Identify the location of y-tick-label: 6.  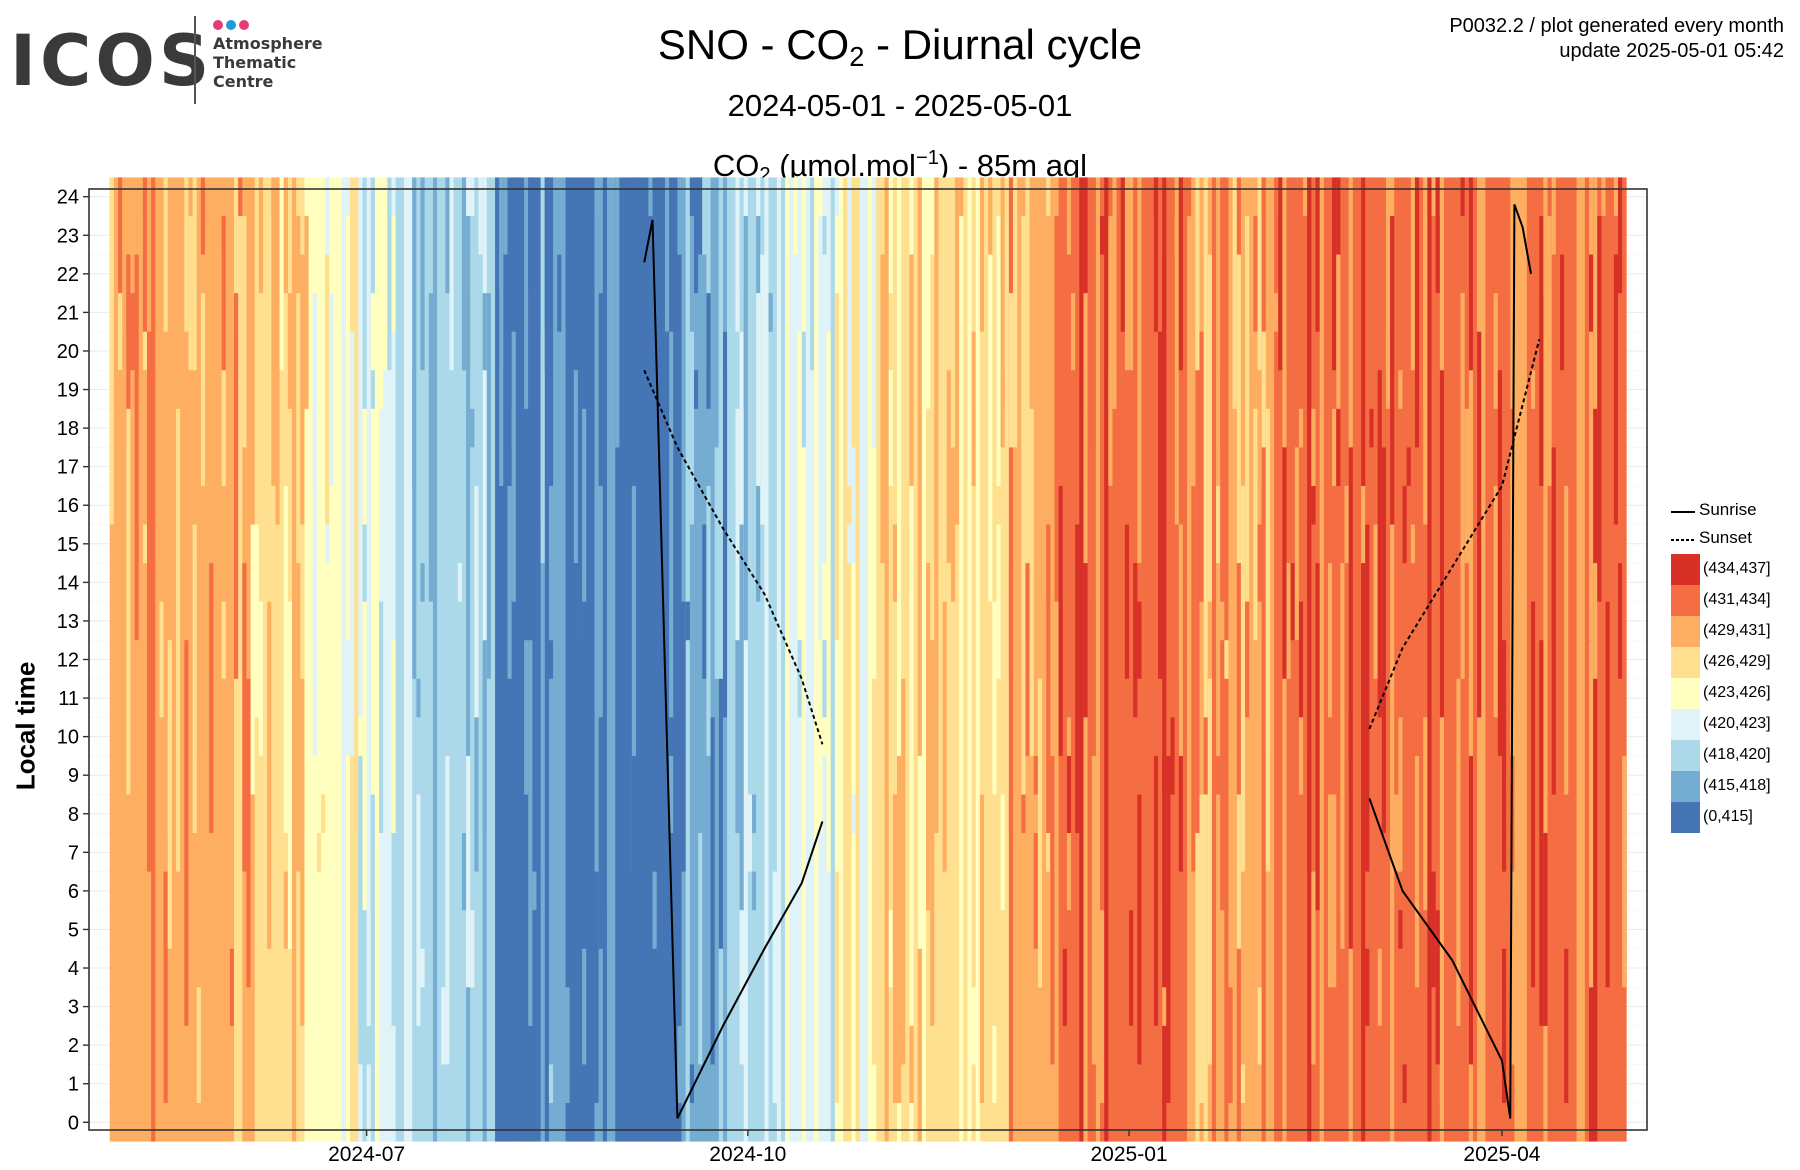
(73, 892).